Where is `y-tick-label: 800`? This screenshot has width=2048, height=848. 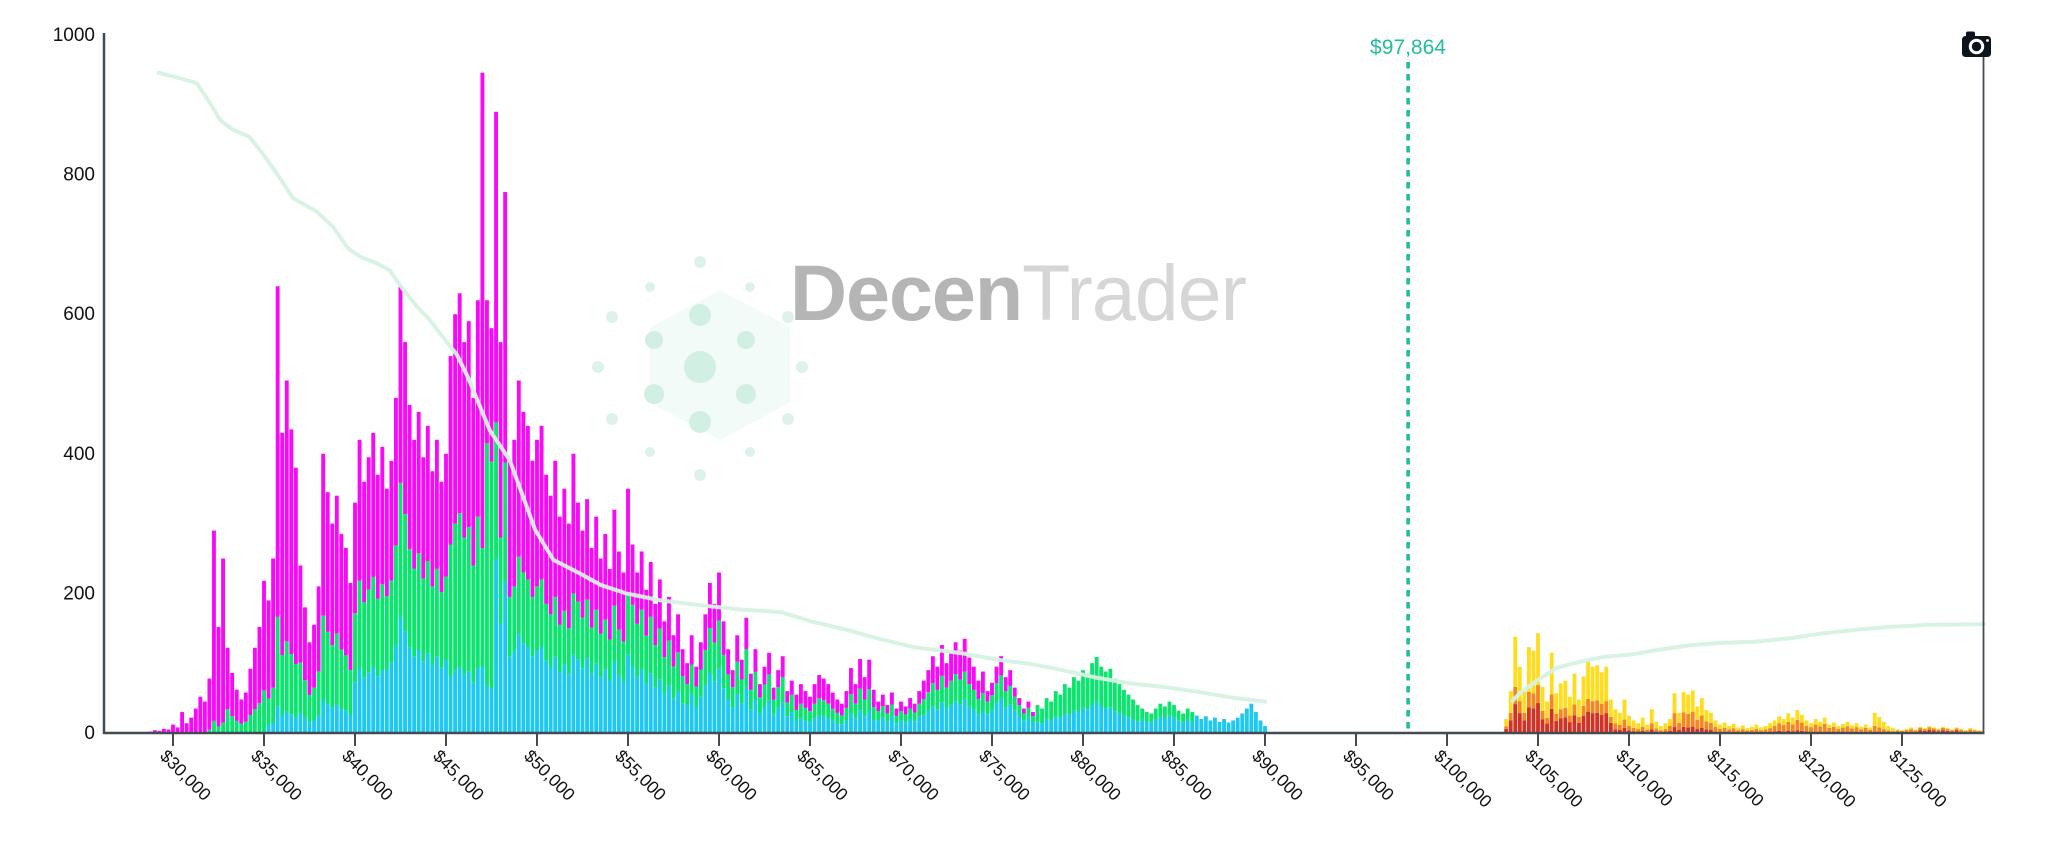
y-tick-label: 800 is located at coordinates (79, 175).